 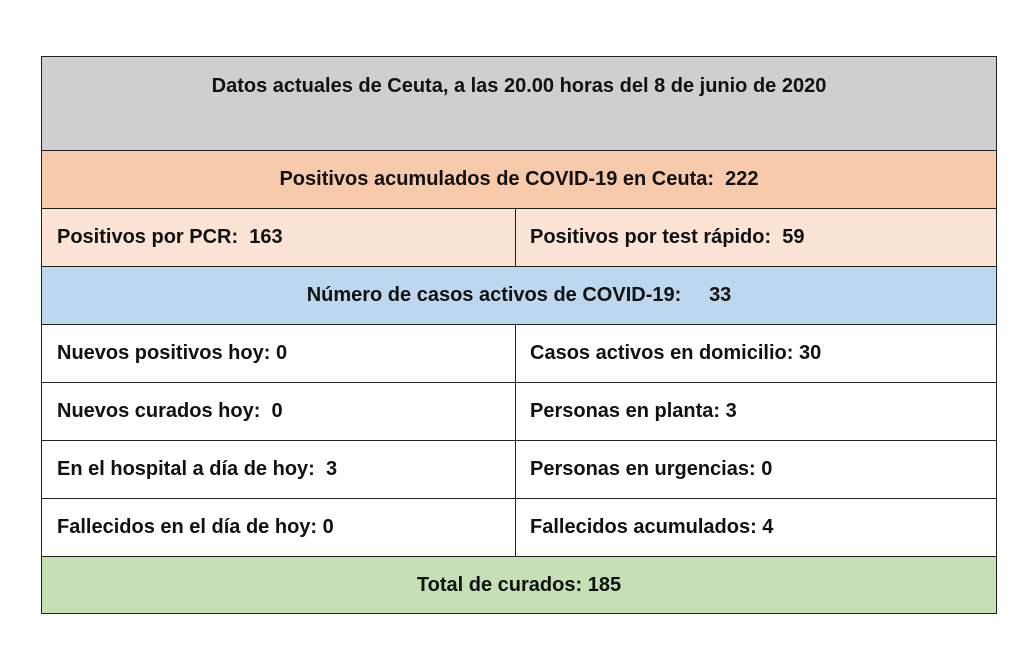 I want to click on casos-domicilio-cell: Casos activos en domicilio: 30, so click(x=756, y=353).